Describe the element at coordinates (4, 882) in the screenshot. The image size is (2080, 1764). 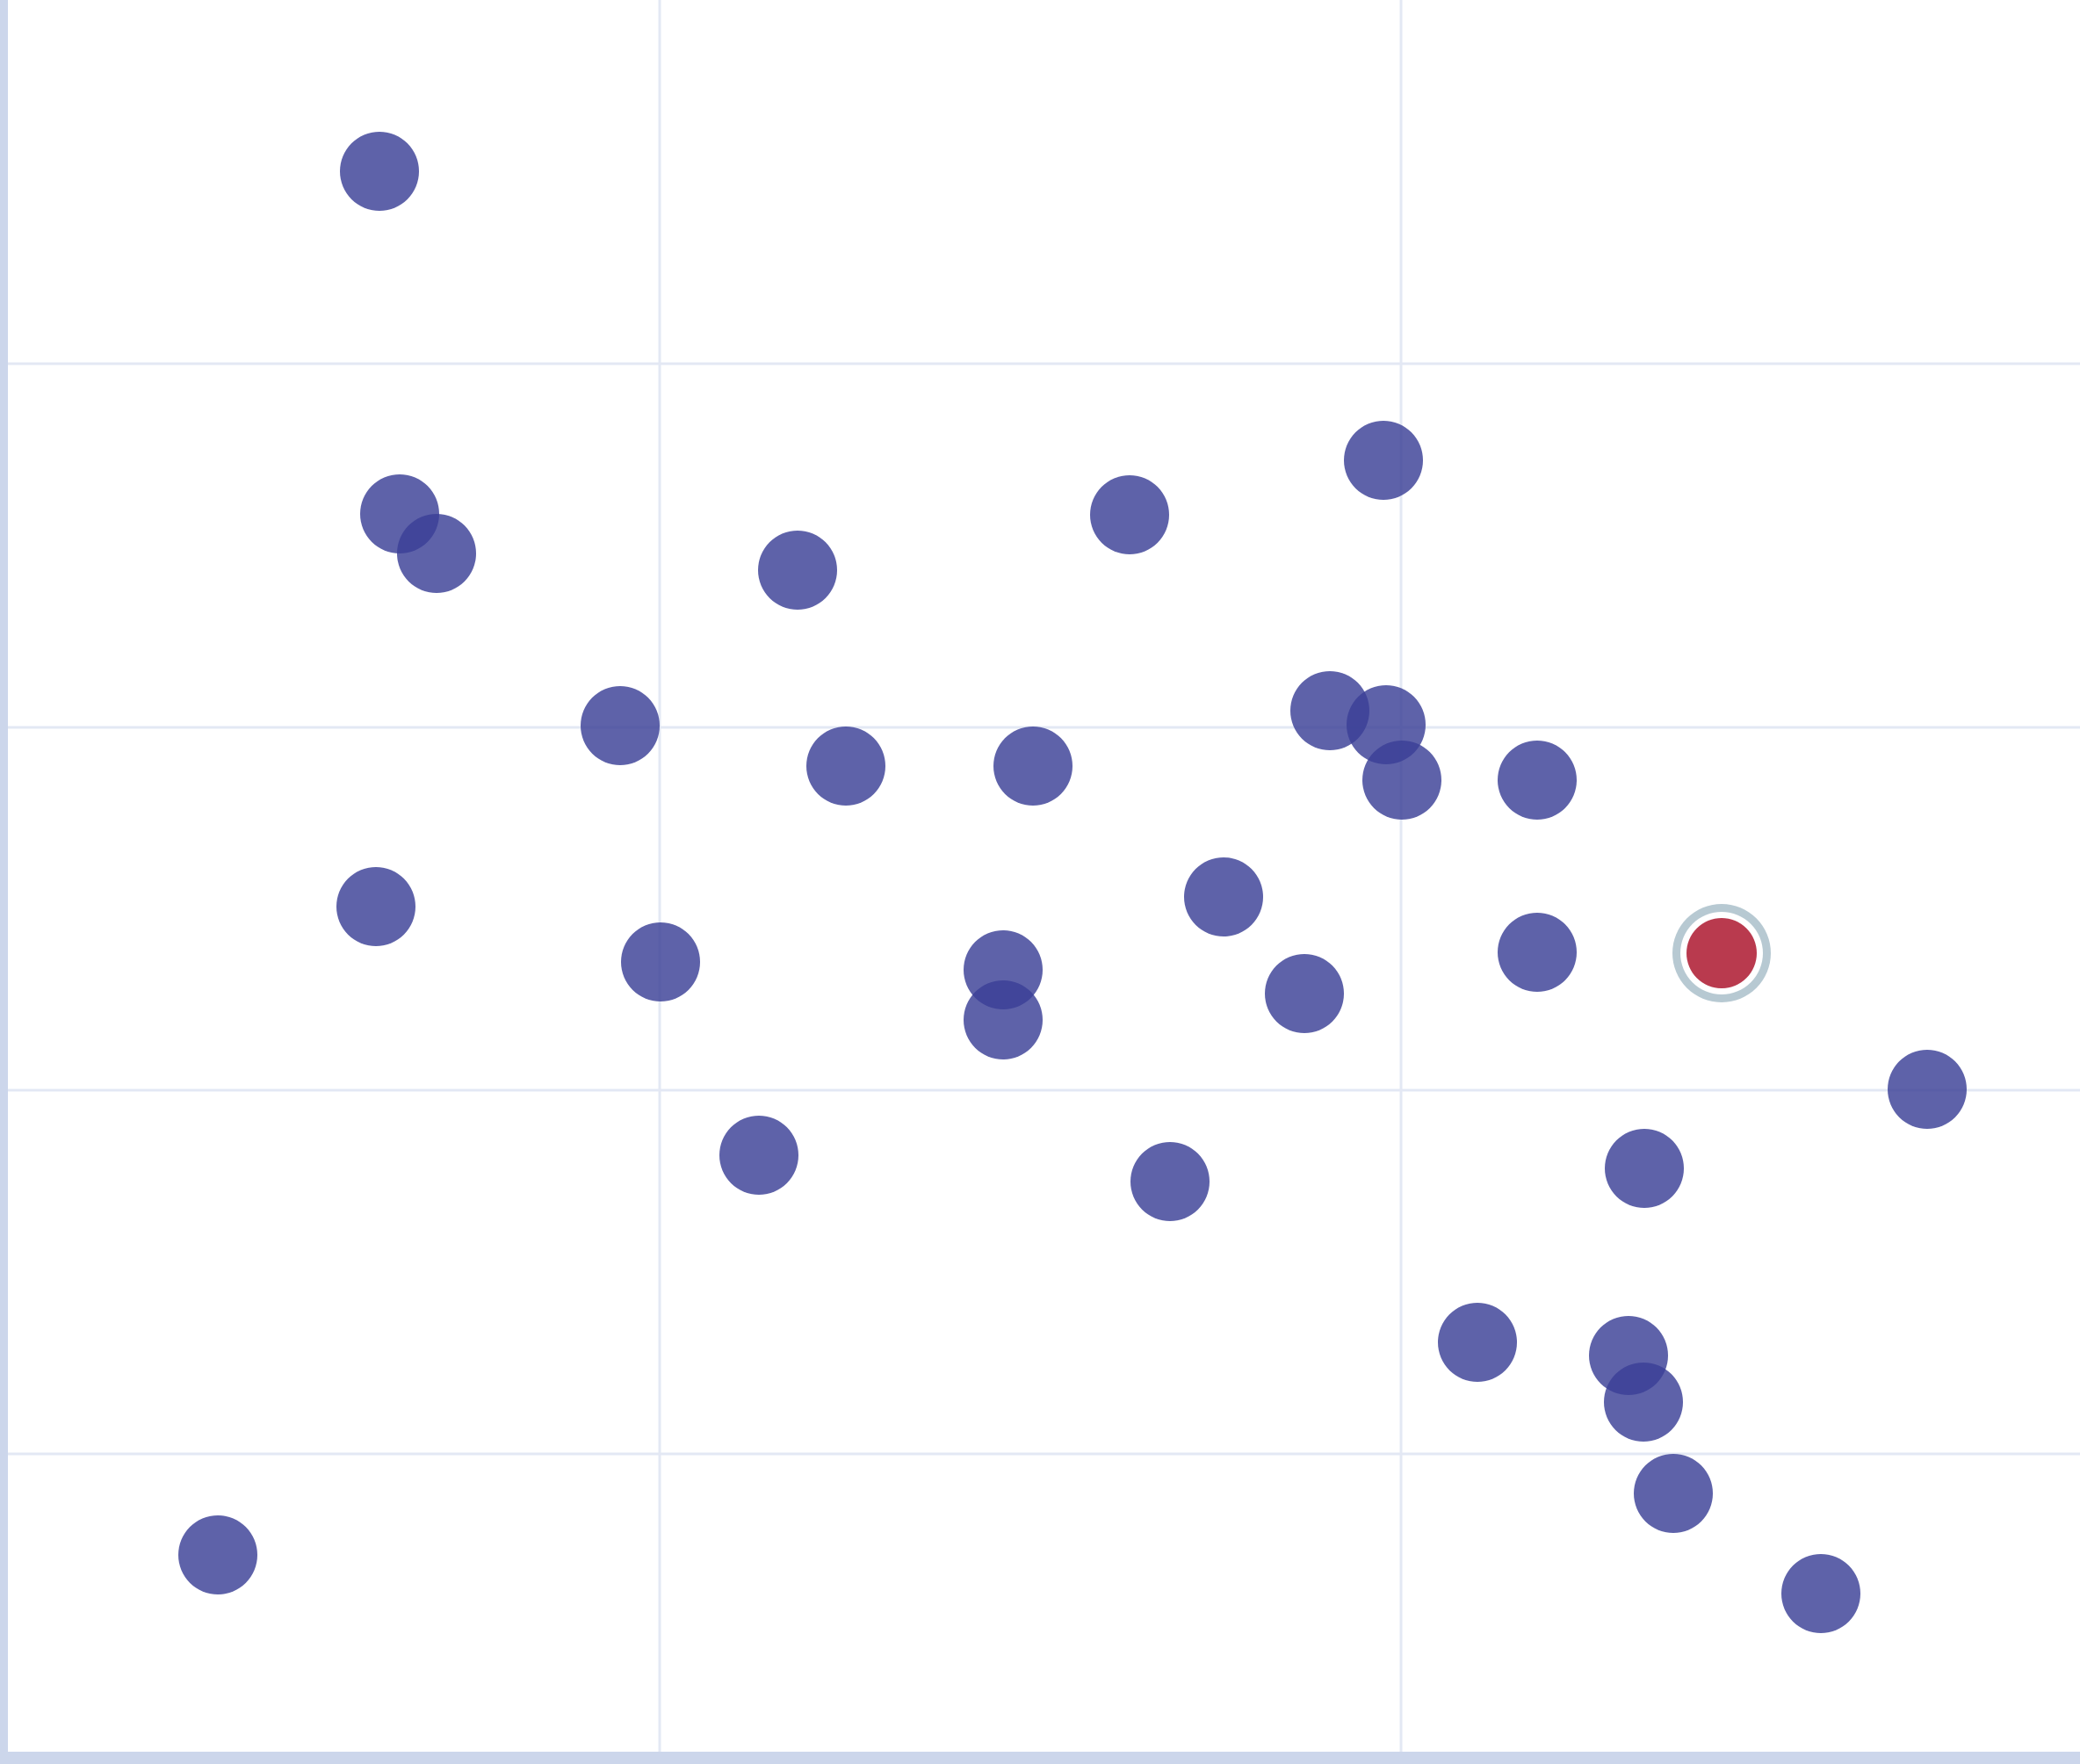
I see `plot-left-edge` at that location.